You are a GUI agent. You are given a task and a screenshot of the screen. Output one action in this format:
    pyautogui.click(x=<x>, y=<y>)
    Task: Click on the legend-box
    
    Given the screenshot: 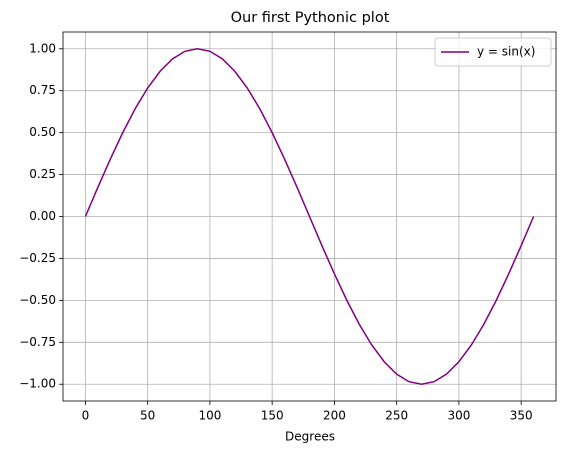 What is the action you would take?
    pyautogui.click(x=493, y=52)
    